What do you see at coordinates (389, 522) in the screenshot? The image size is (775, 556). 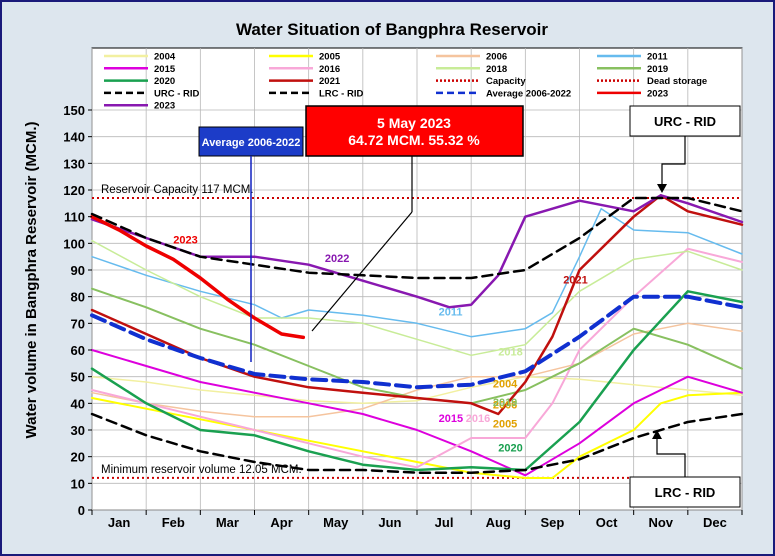 I see `x-tick-label-jun: Jun` at bounding box center [389, 522].